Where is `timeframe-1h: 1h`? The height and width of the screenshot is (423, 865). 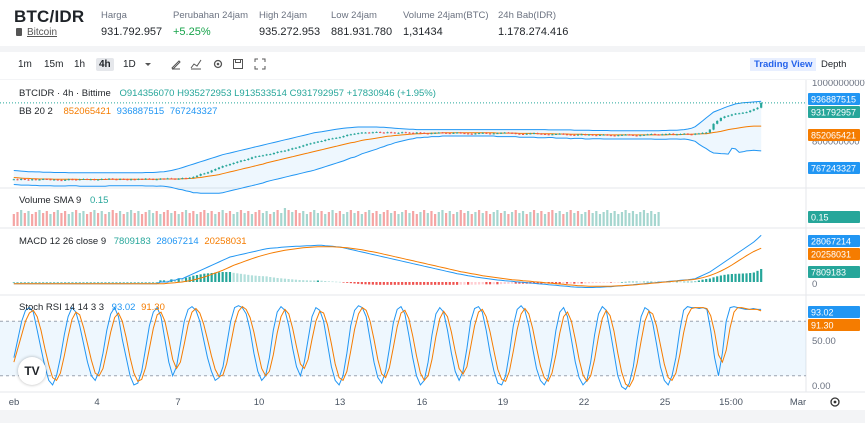 timeframe-1h: 1h is located at coordinates (80, 64).